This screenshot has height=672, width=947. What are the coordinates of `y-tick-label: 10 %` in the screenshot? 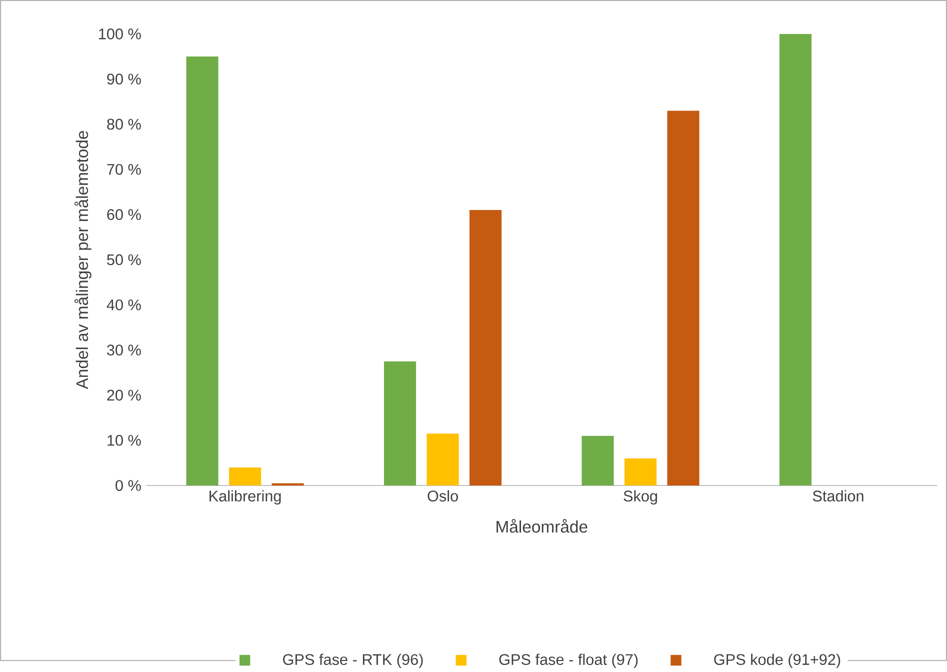 It's located at (124, 440).